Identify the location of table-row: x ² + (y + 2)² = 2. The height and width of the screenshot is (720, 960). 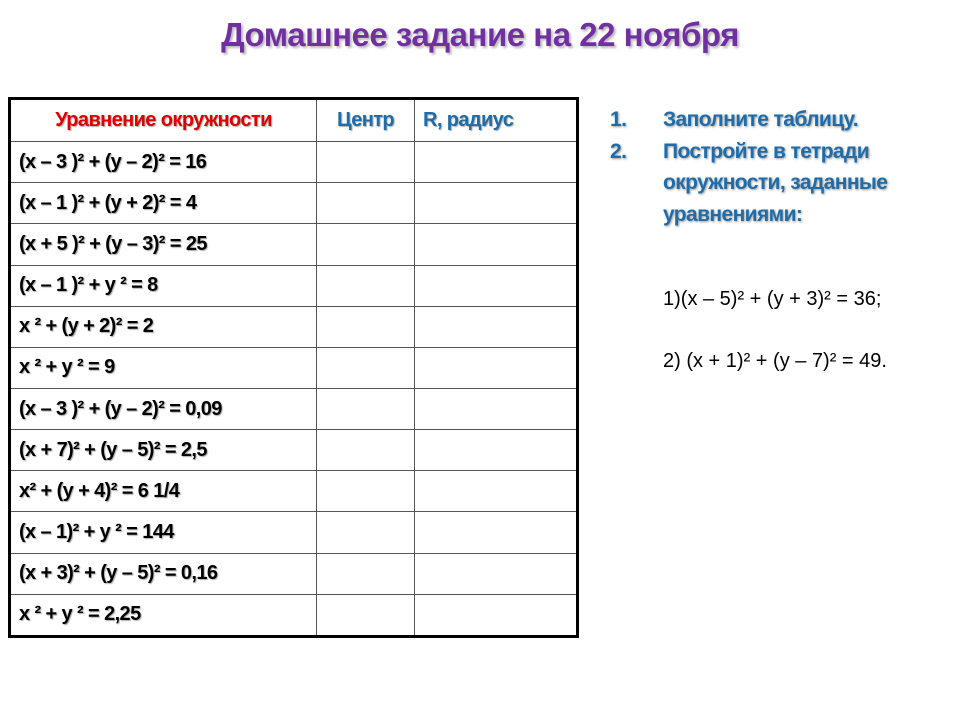
(293, 326).